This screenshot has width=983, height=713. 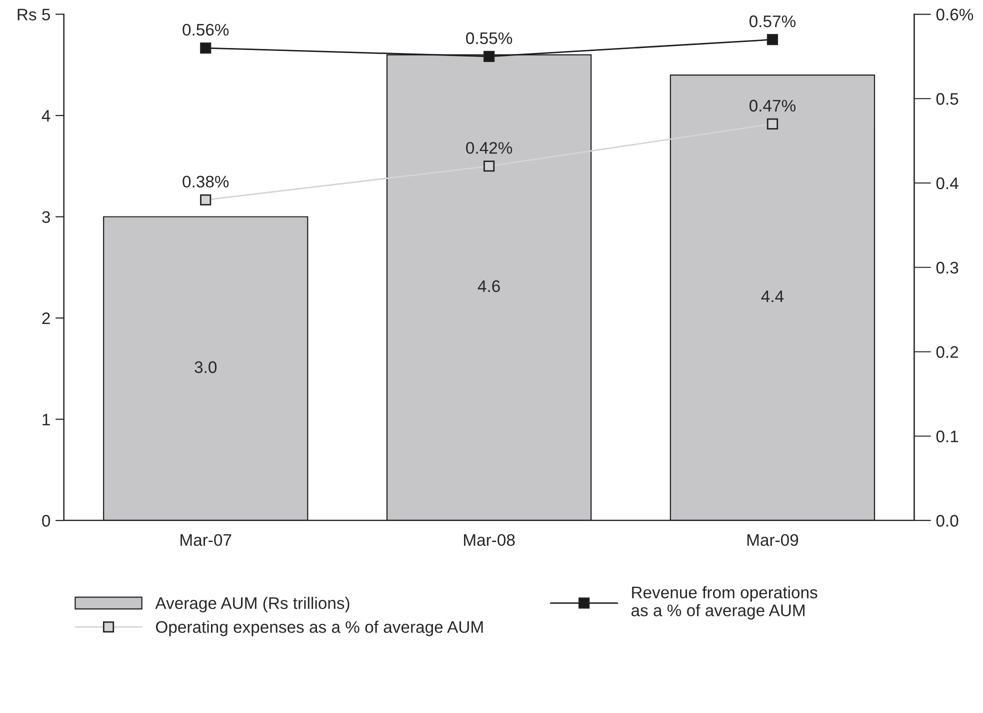 What do you see at coordinates (205, 30) in the screenshot?
I see `data-label: 0.56%` at bounding box center [205, 30].